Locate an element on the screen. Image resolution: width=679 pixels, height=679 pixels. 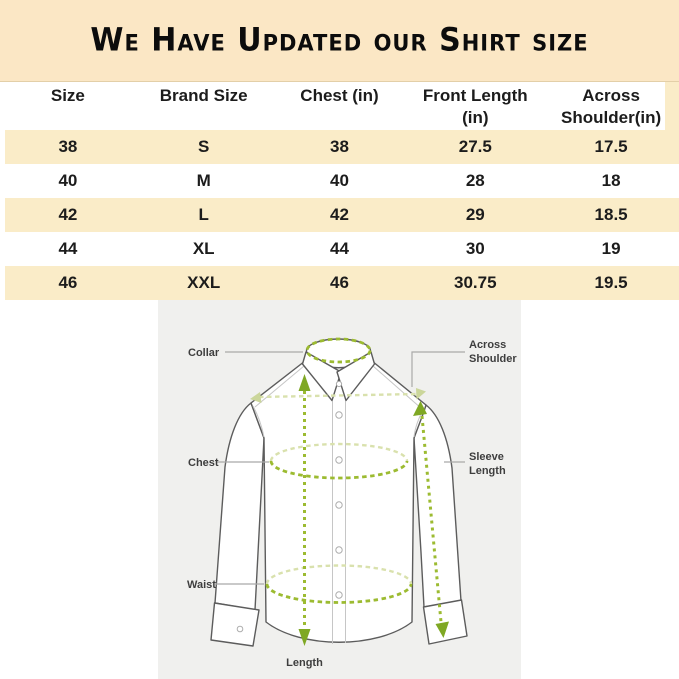
table-row: 44 XL 44 30 19 is located at coordinates (339, 249).